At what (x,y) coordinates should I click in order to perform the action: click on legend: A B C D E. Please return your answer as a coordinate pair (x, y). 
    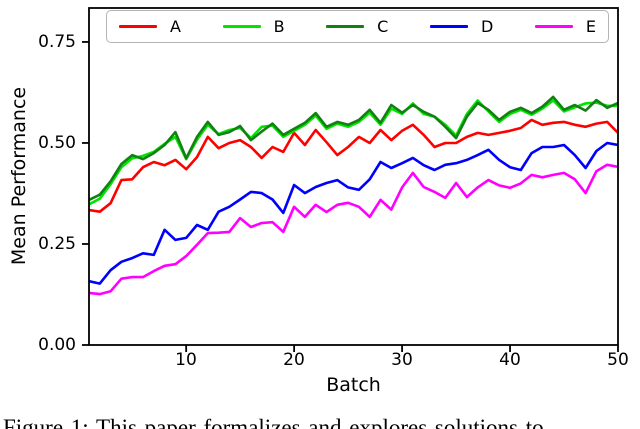
    Looking at the image, I should click on (357, 26).